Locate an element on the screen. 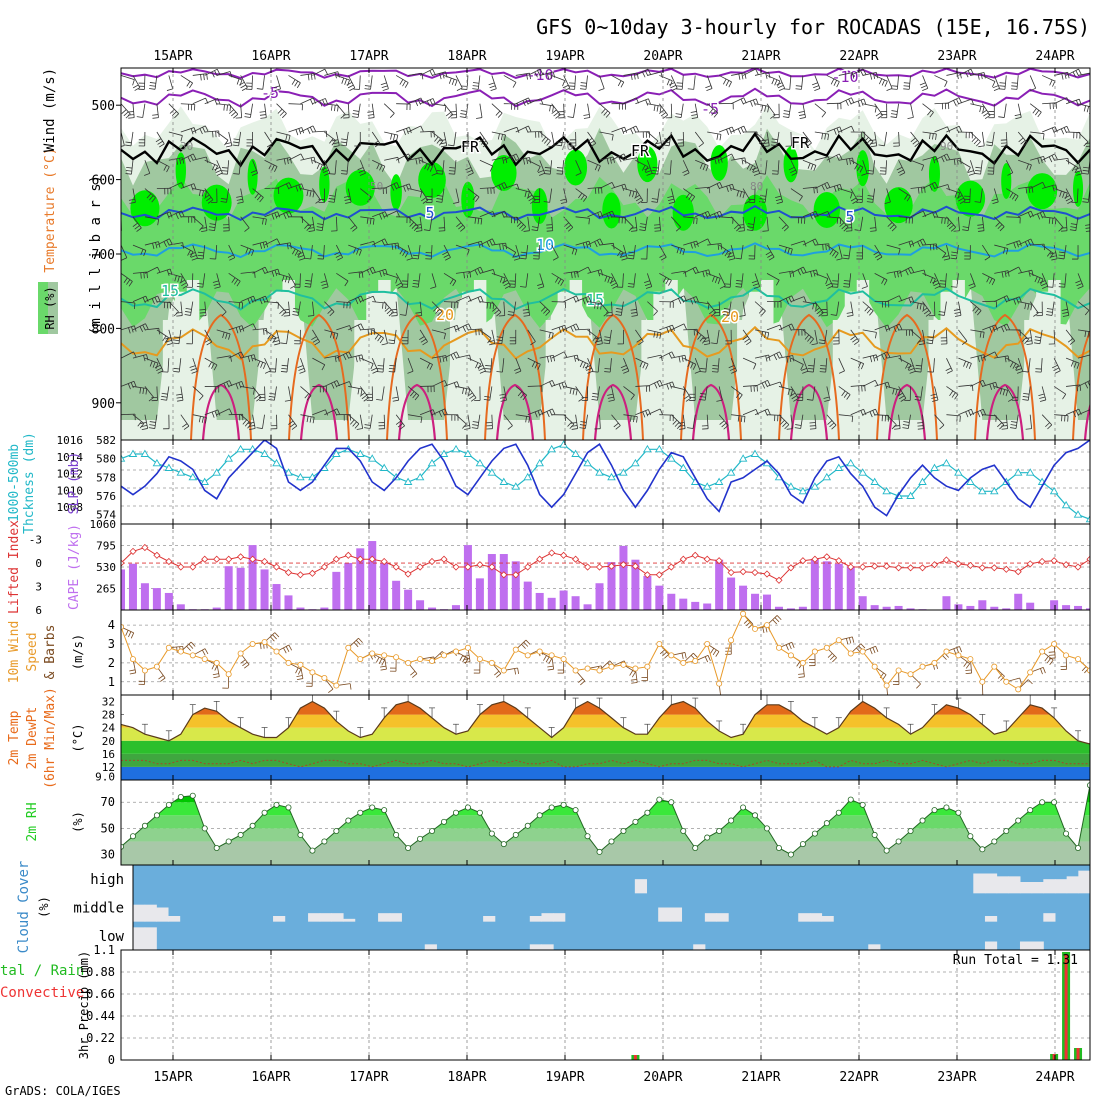  thickness-y-tick: 580 is located at coordinates (106, 459).